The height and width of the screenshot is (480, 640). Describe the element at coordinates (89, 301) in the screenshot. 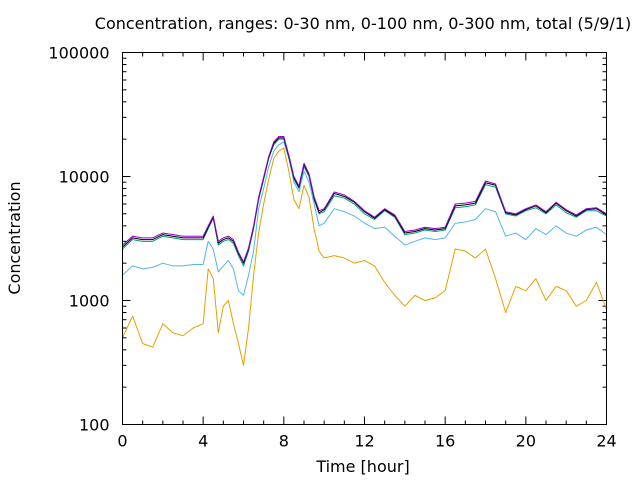

I see `y-tick-label: 1000` at that location.